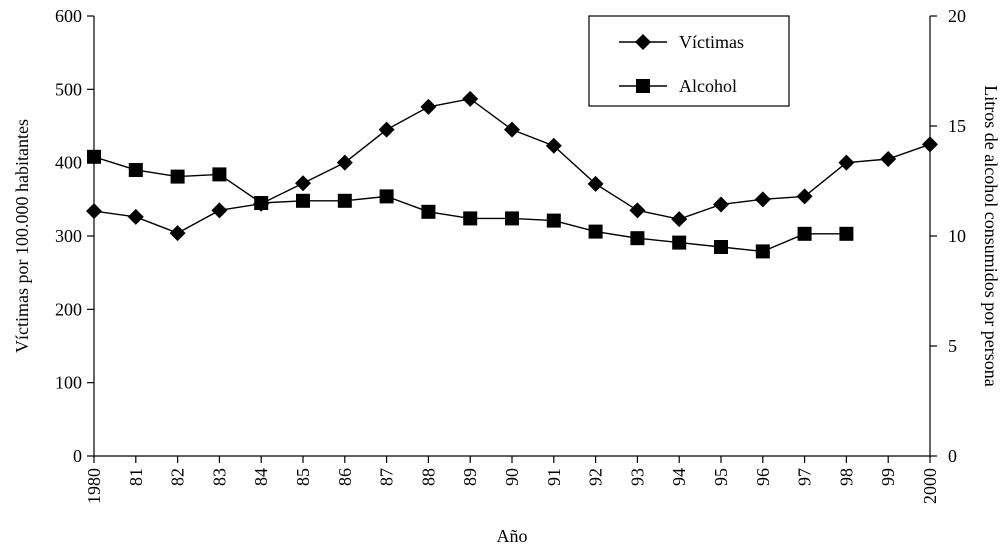 This screenshot has width=1004, height=551. What do you see at coordinates (957, 16) in the screenshot?
I see `right-tick-label: 20` at bounding box center [957, 16].